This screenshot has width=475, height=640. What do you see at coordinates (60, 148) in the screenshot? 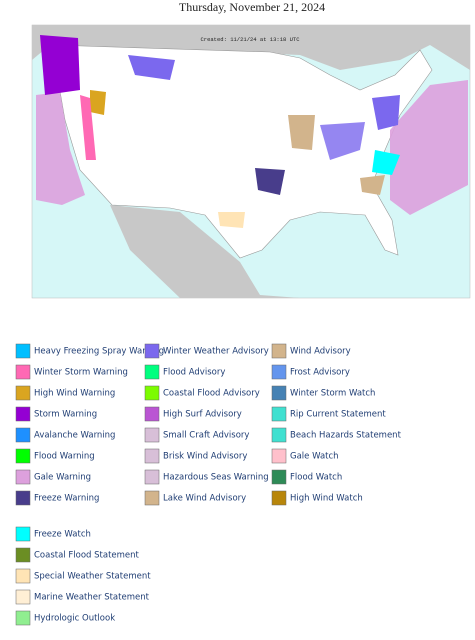
I see `west-marine-zone` at bounding box center [60, 148].